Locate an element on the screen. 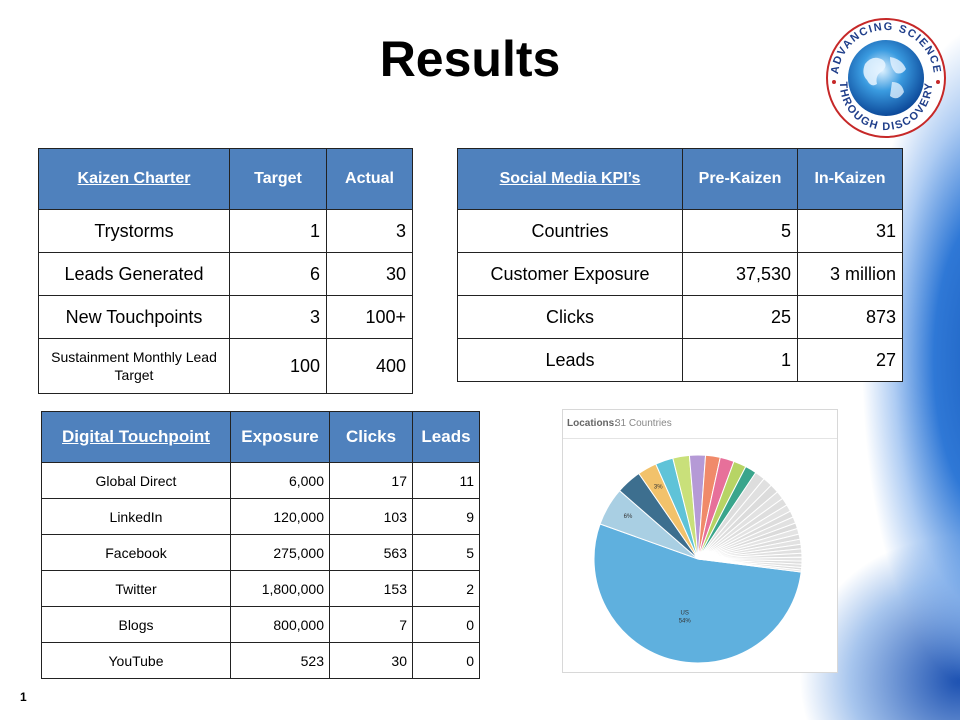 The width and height of the screenshot is (960, 720). table-header-row: Social Media KPI’s Pre-Kaizen In-Kaizen is located at coordinates (680, 179).